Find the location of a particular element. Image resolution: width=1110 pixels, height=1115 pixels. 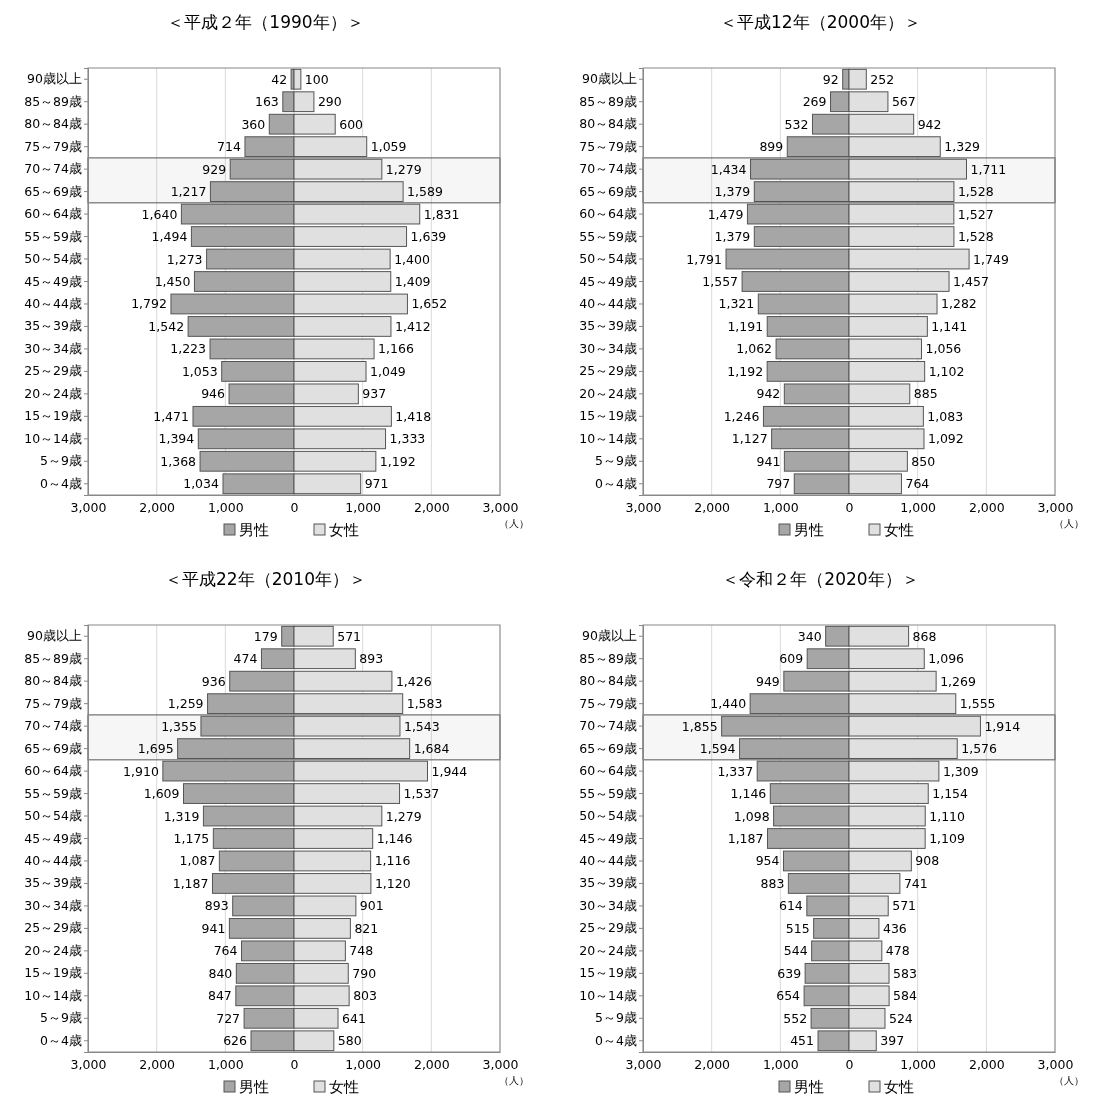

data-label: 1,457 is located at coordinates (971, 281).